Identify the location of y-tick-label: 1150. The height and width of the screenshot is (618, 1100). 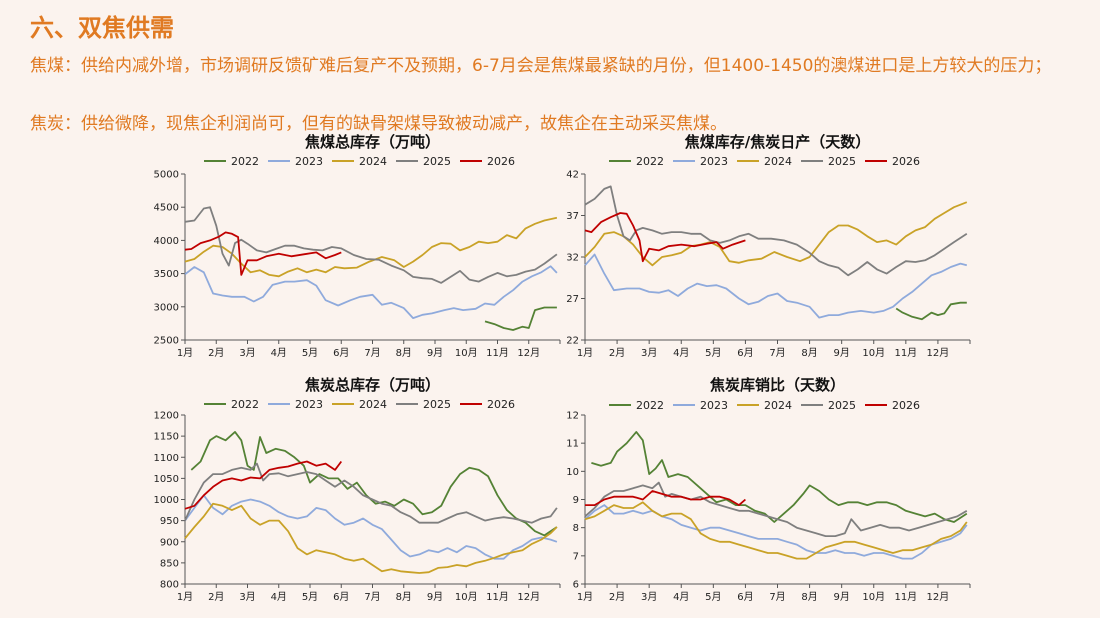
(166, 437).